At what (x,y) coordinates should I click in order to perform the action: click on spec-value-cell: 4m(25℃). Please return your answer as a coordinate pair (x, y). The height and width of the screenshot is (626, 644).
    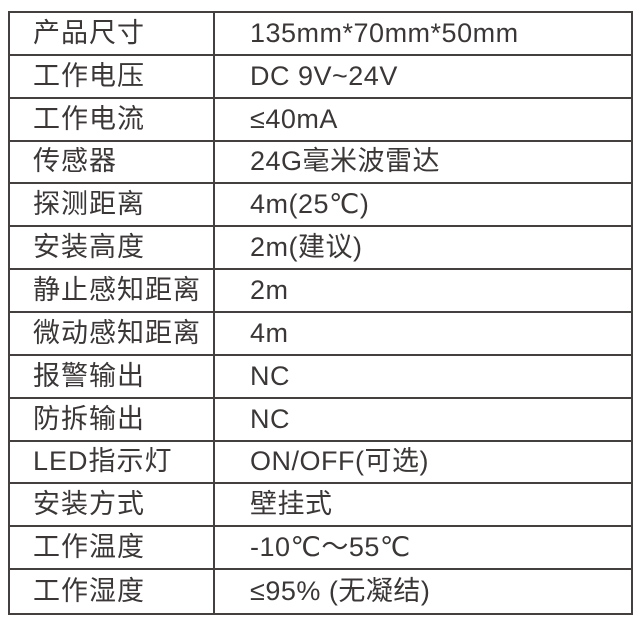
    Looking at the image, I should click on (310, 204).